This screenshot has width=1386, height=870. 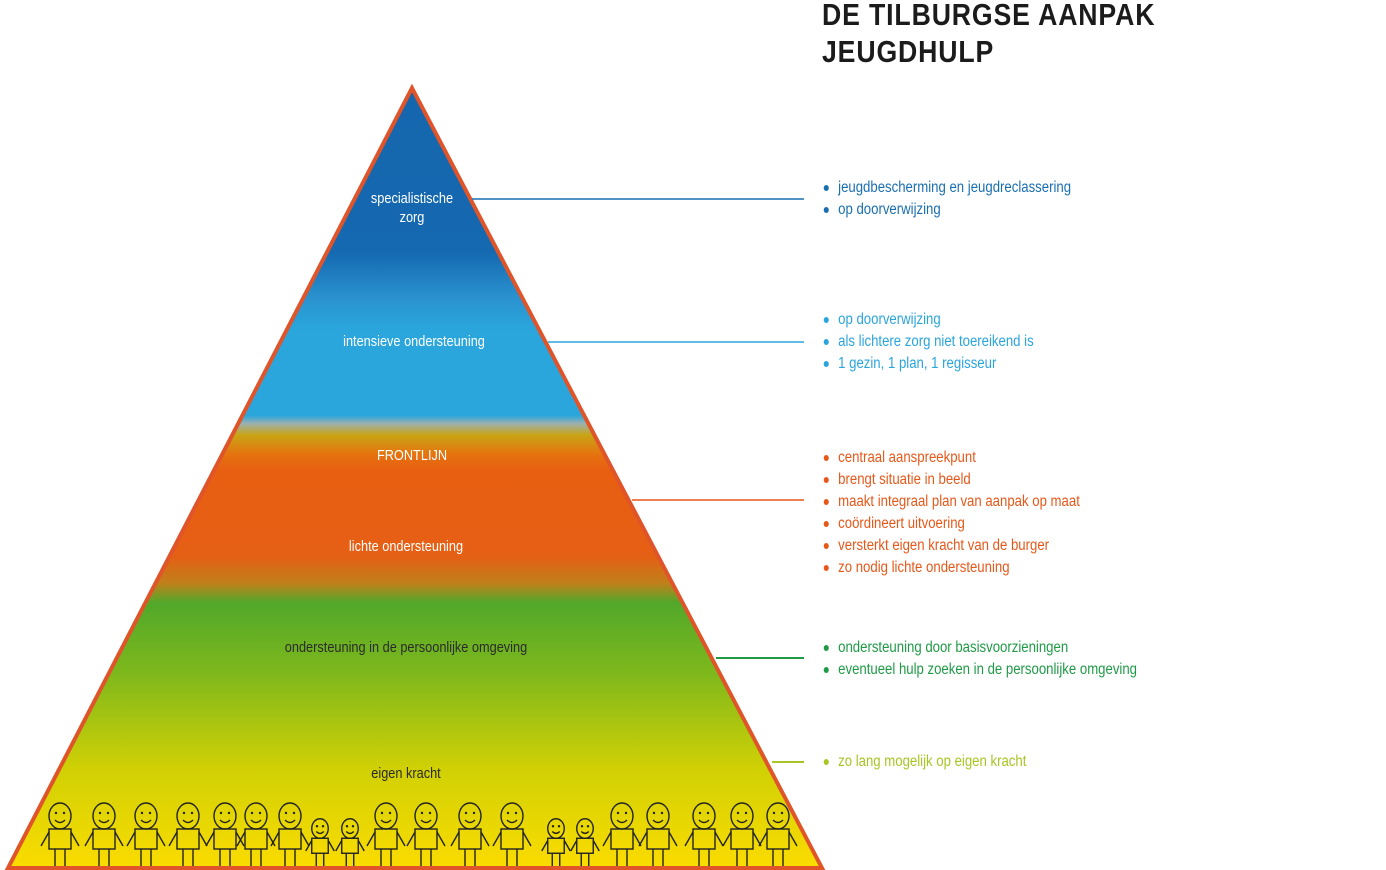 I want to click on list-item: jeugdbescherming en jeugdreclassering, so click(x=946, y=188).